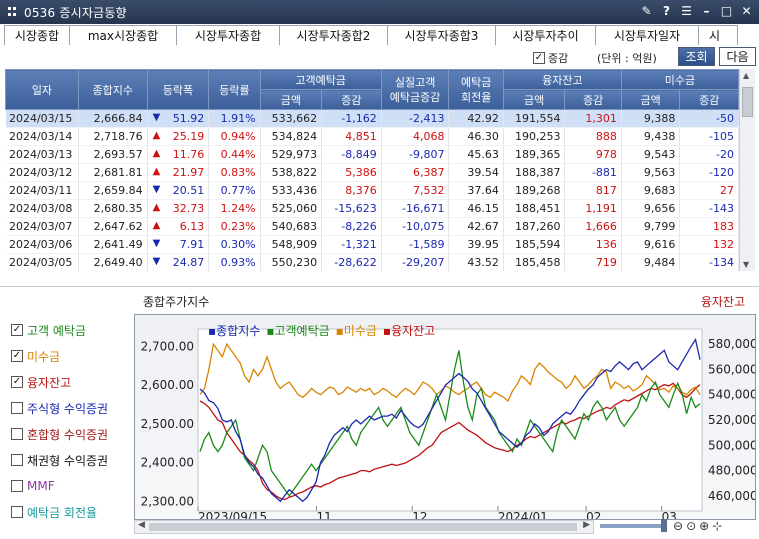 The image size is (759, 539). Describe the element at coordinates (351, 99) in the screenshot. I see `header-deposit-delta: 증감` at that location.